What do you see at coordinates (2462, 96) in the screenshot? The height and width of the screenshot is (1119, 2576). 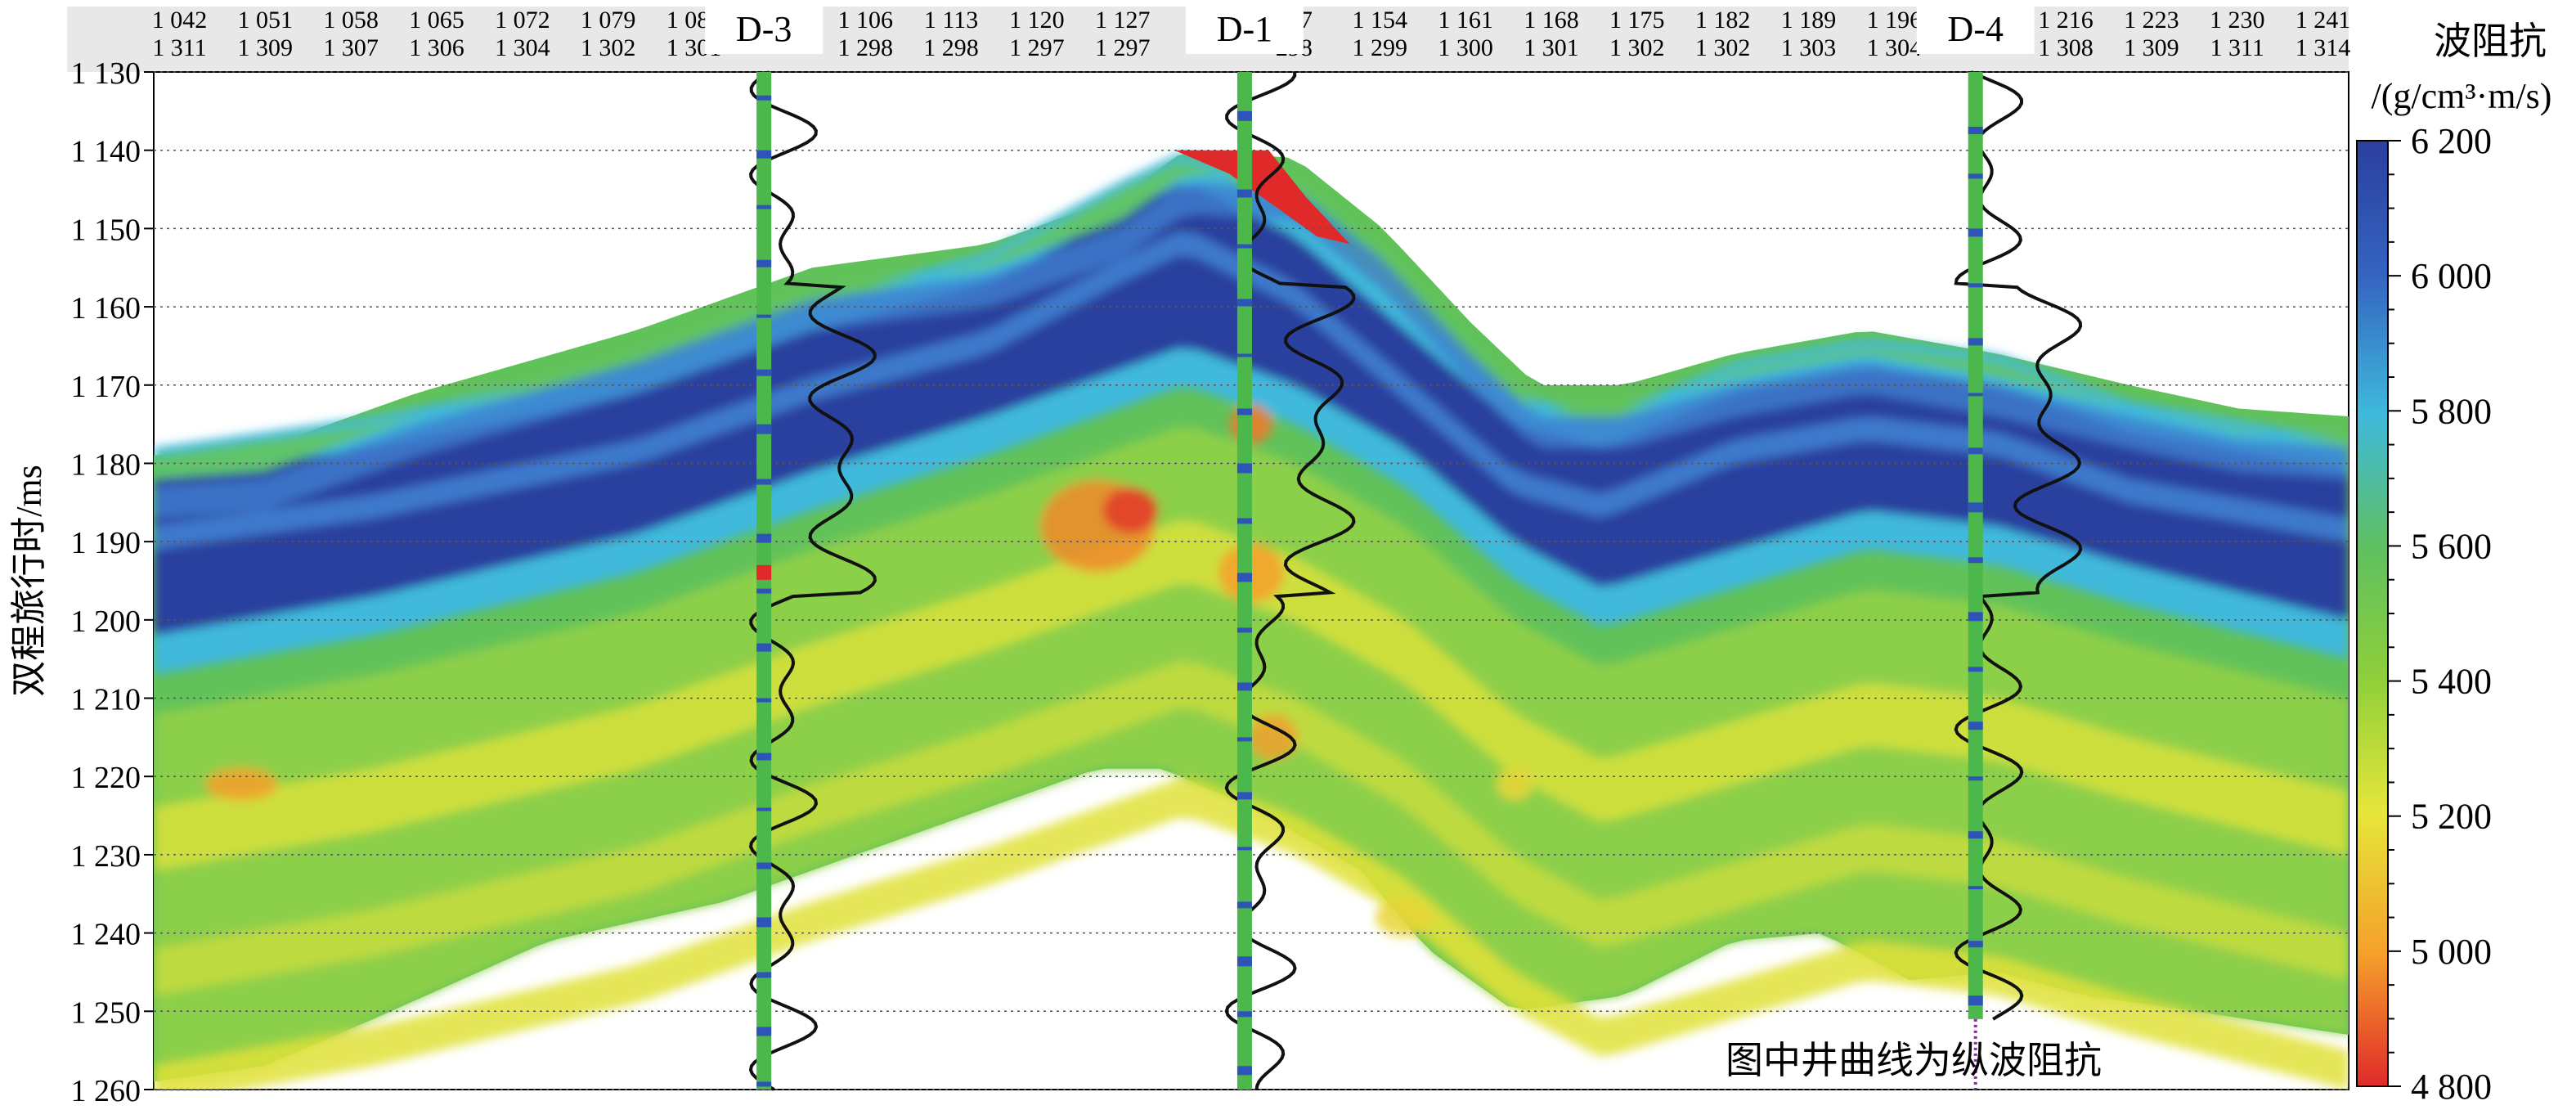 I see `colorbar-unit: /(g/cm³·m/s)` at bounding box center [2462, 96].